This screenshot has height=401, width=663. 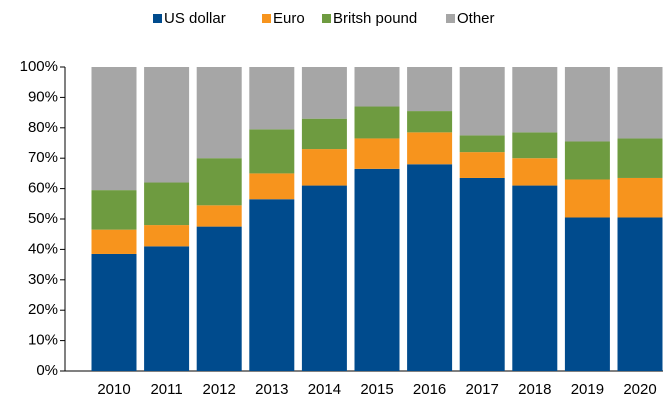 What do you see at coordinates (43, 96) in the screenshot?
I see `y-tick-label: 90%` at bounding box center [43, 96].